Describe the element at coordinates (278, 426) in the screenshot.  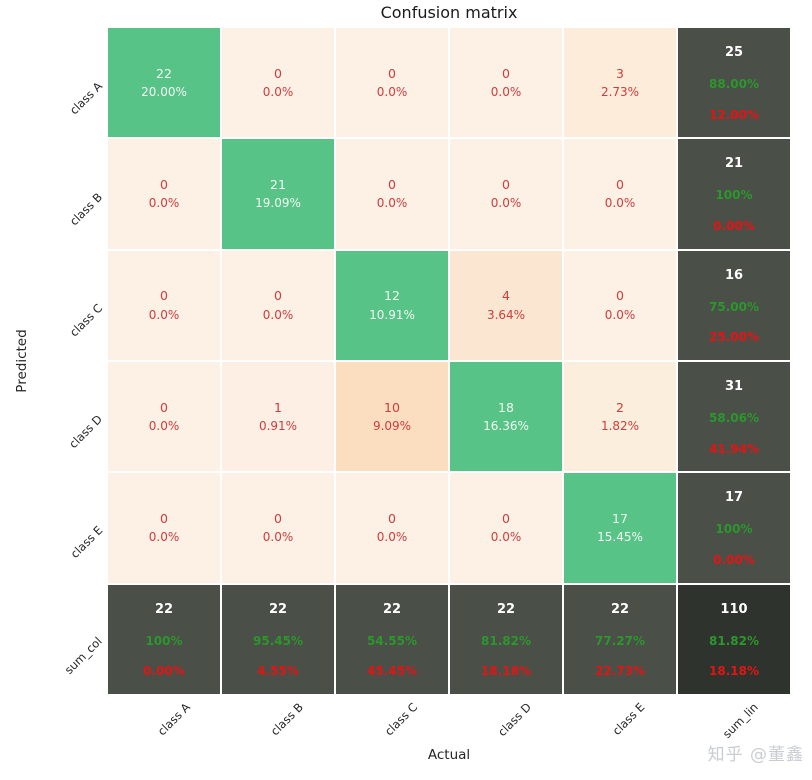
I see `cell-pct: 0.91%` at that location.